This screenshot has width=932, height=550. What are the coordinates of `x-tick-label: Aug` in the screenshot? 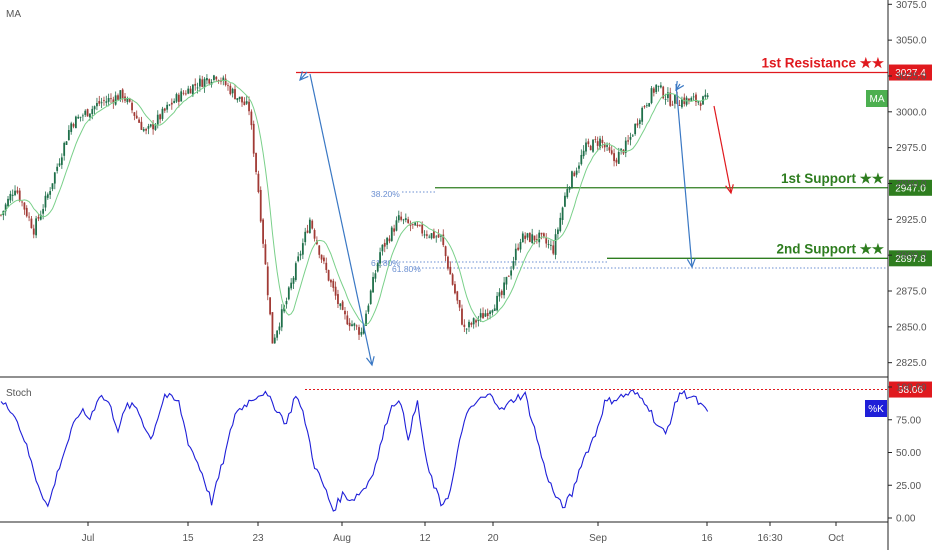 It's located at (342, 538).